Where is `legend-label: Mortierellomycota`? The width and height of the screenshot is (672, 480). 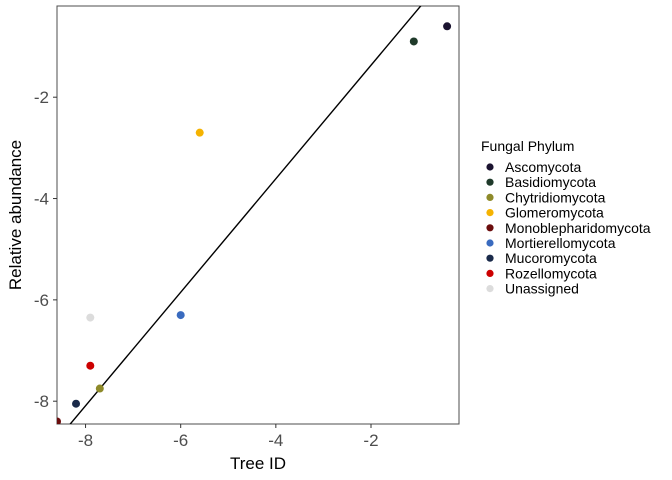 legend-label: Mortierellomycota is located at coordinates (560, 243).